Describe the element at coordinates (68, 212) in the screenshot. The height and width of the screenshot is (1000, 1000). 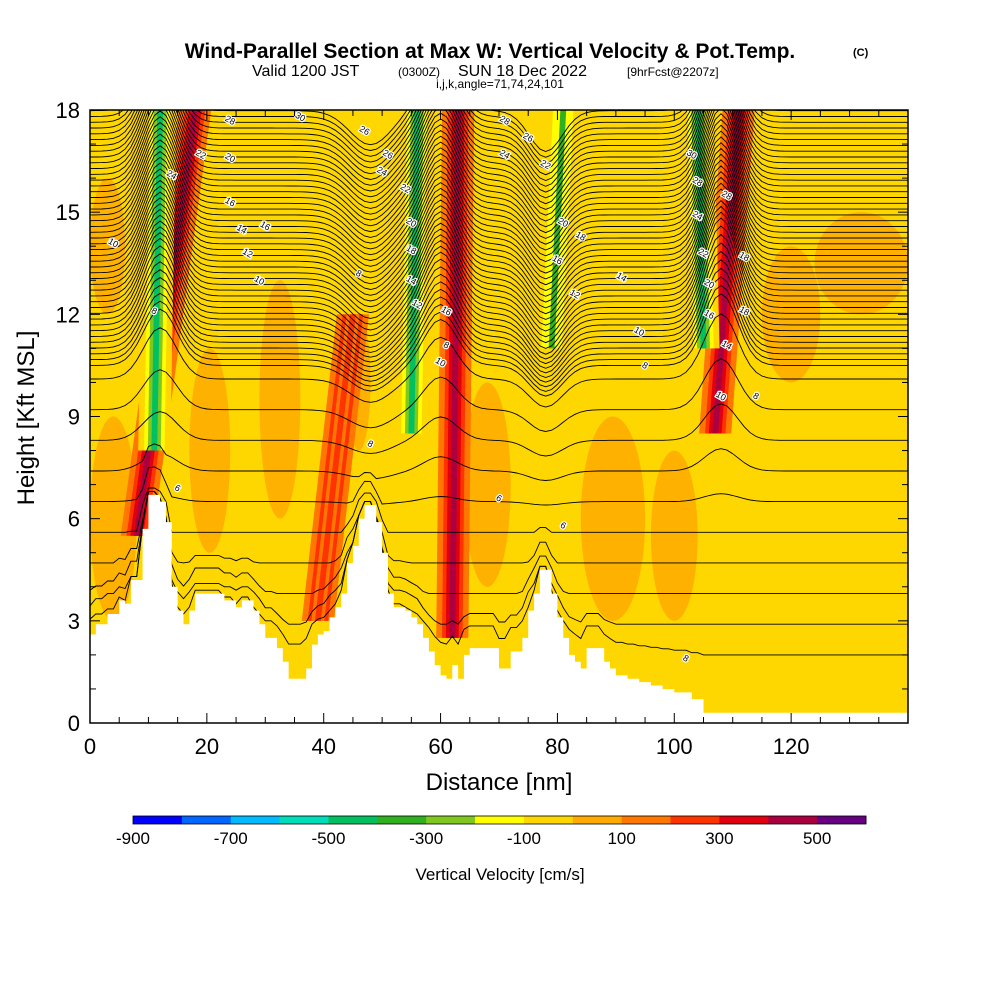
I see `y-tick-label: 15` at that location.